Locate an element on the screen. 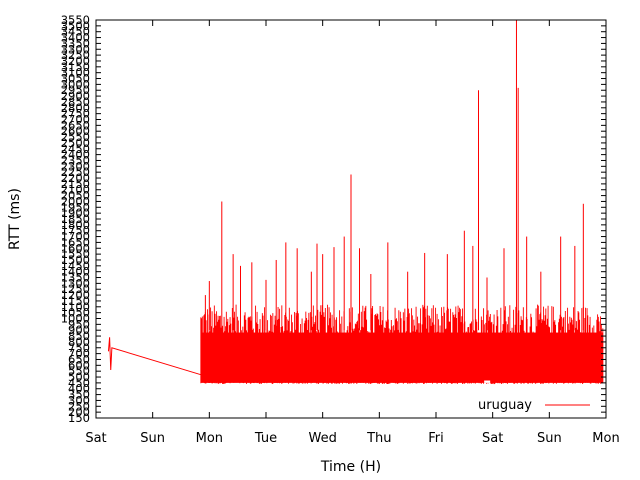 The height and width of the screenshot is (480, 640). y-tick-label: 900 is located at coordinates (79, 330).